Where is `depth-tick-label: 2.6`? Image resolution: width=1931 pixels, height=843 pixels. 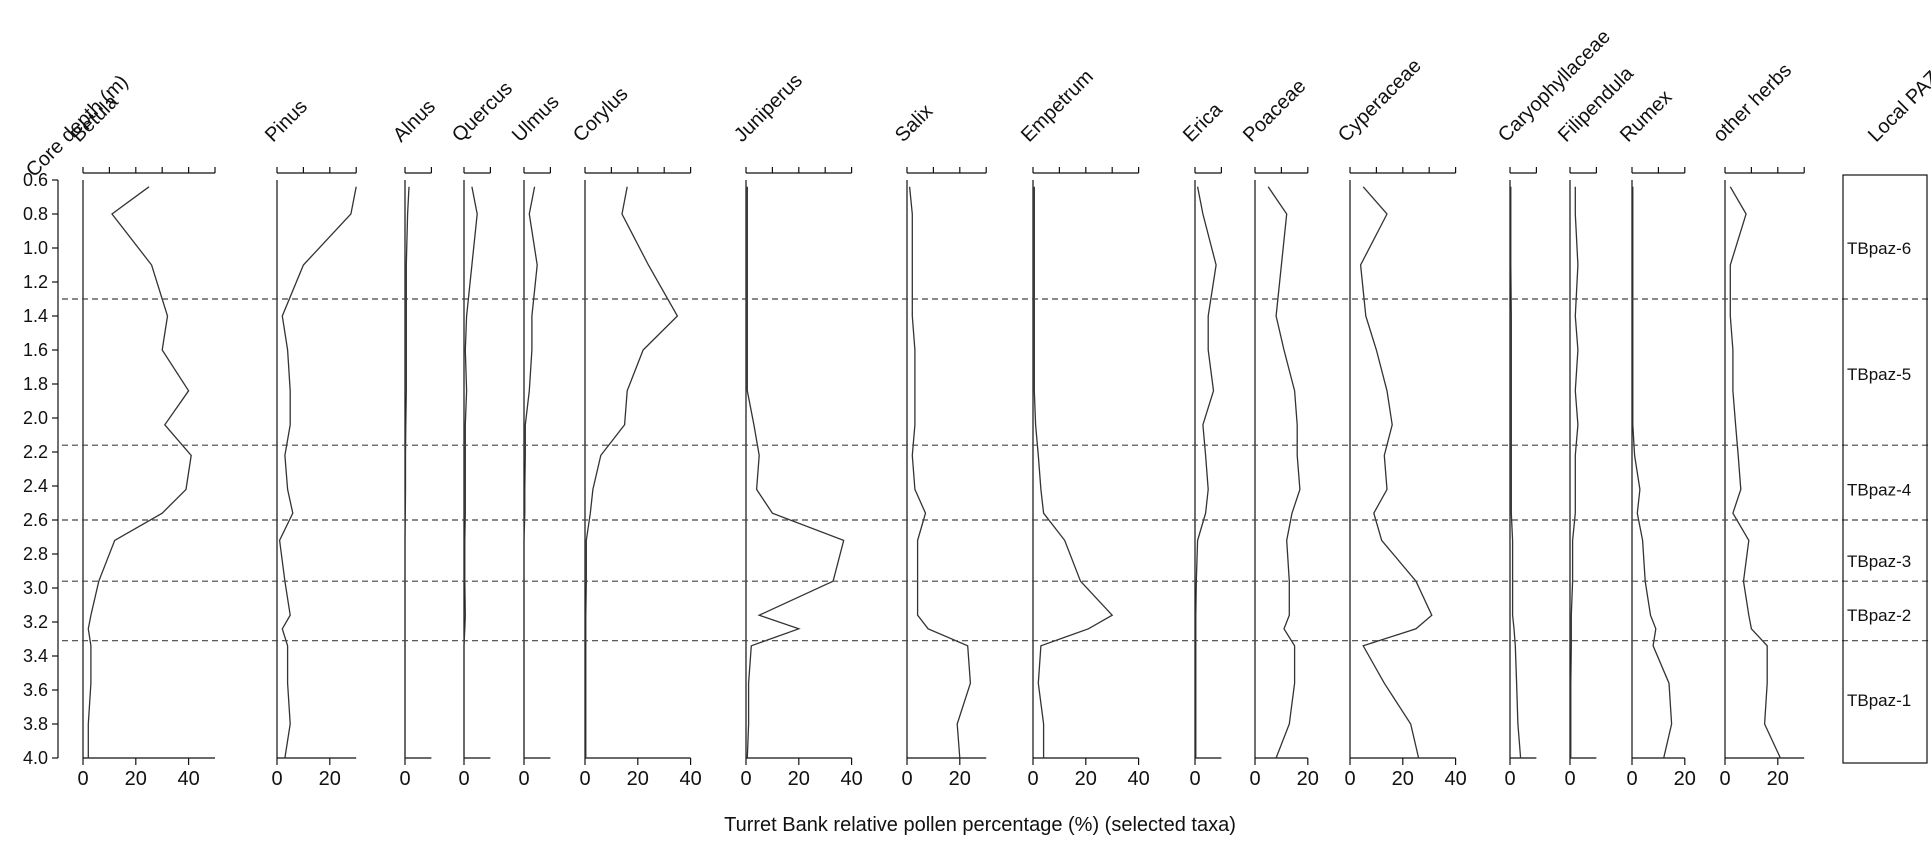 depth-tick-label: 2.6 is located at coordinates (35, 520).